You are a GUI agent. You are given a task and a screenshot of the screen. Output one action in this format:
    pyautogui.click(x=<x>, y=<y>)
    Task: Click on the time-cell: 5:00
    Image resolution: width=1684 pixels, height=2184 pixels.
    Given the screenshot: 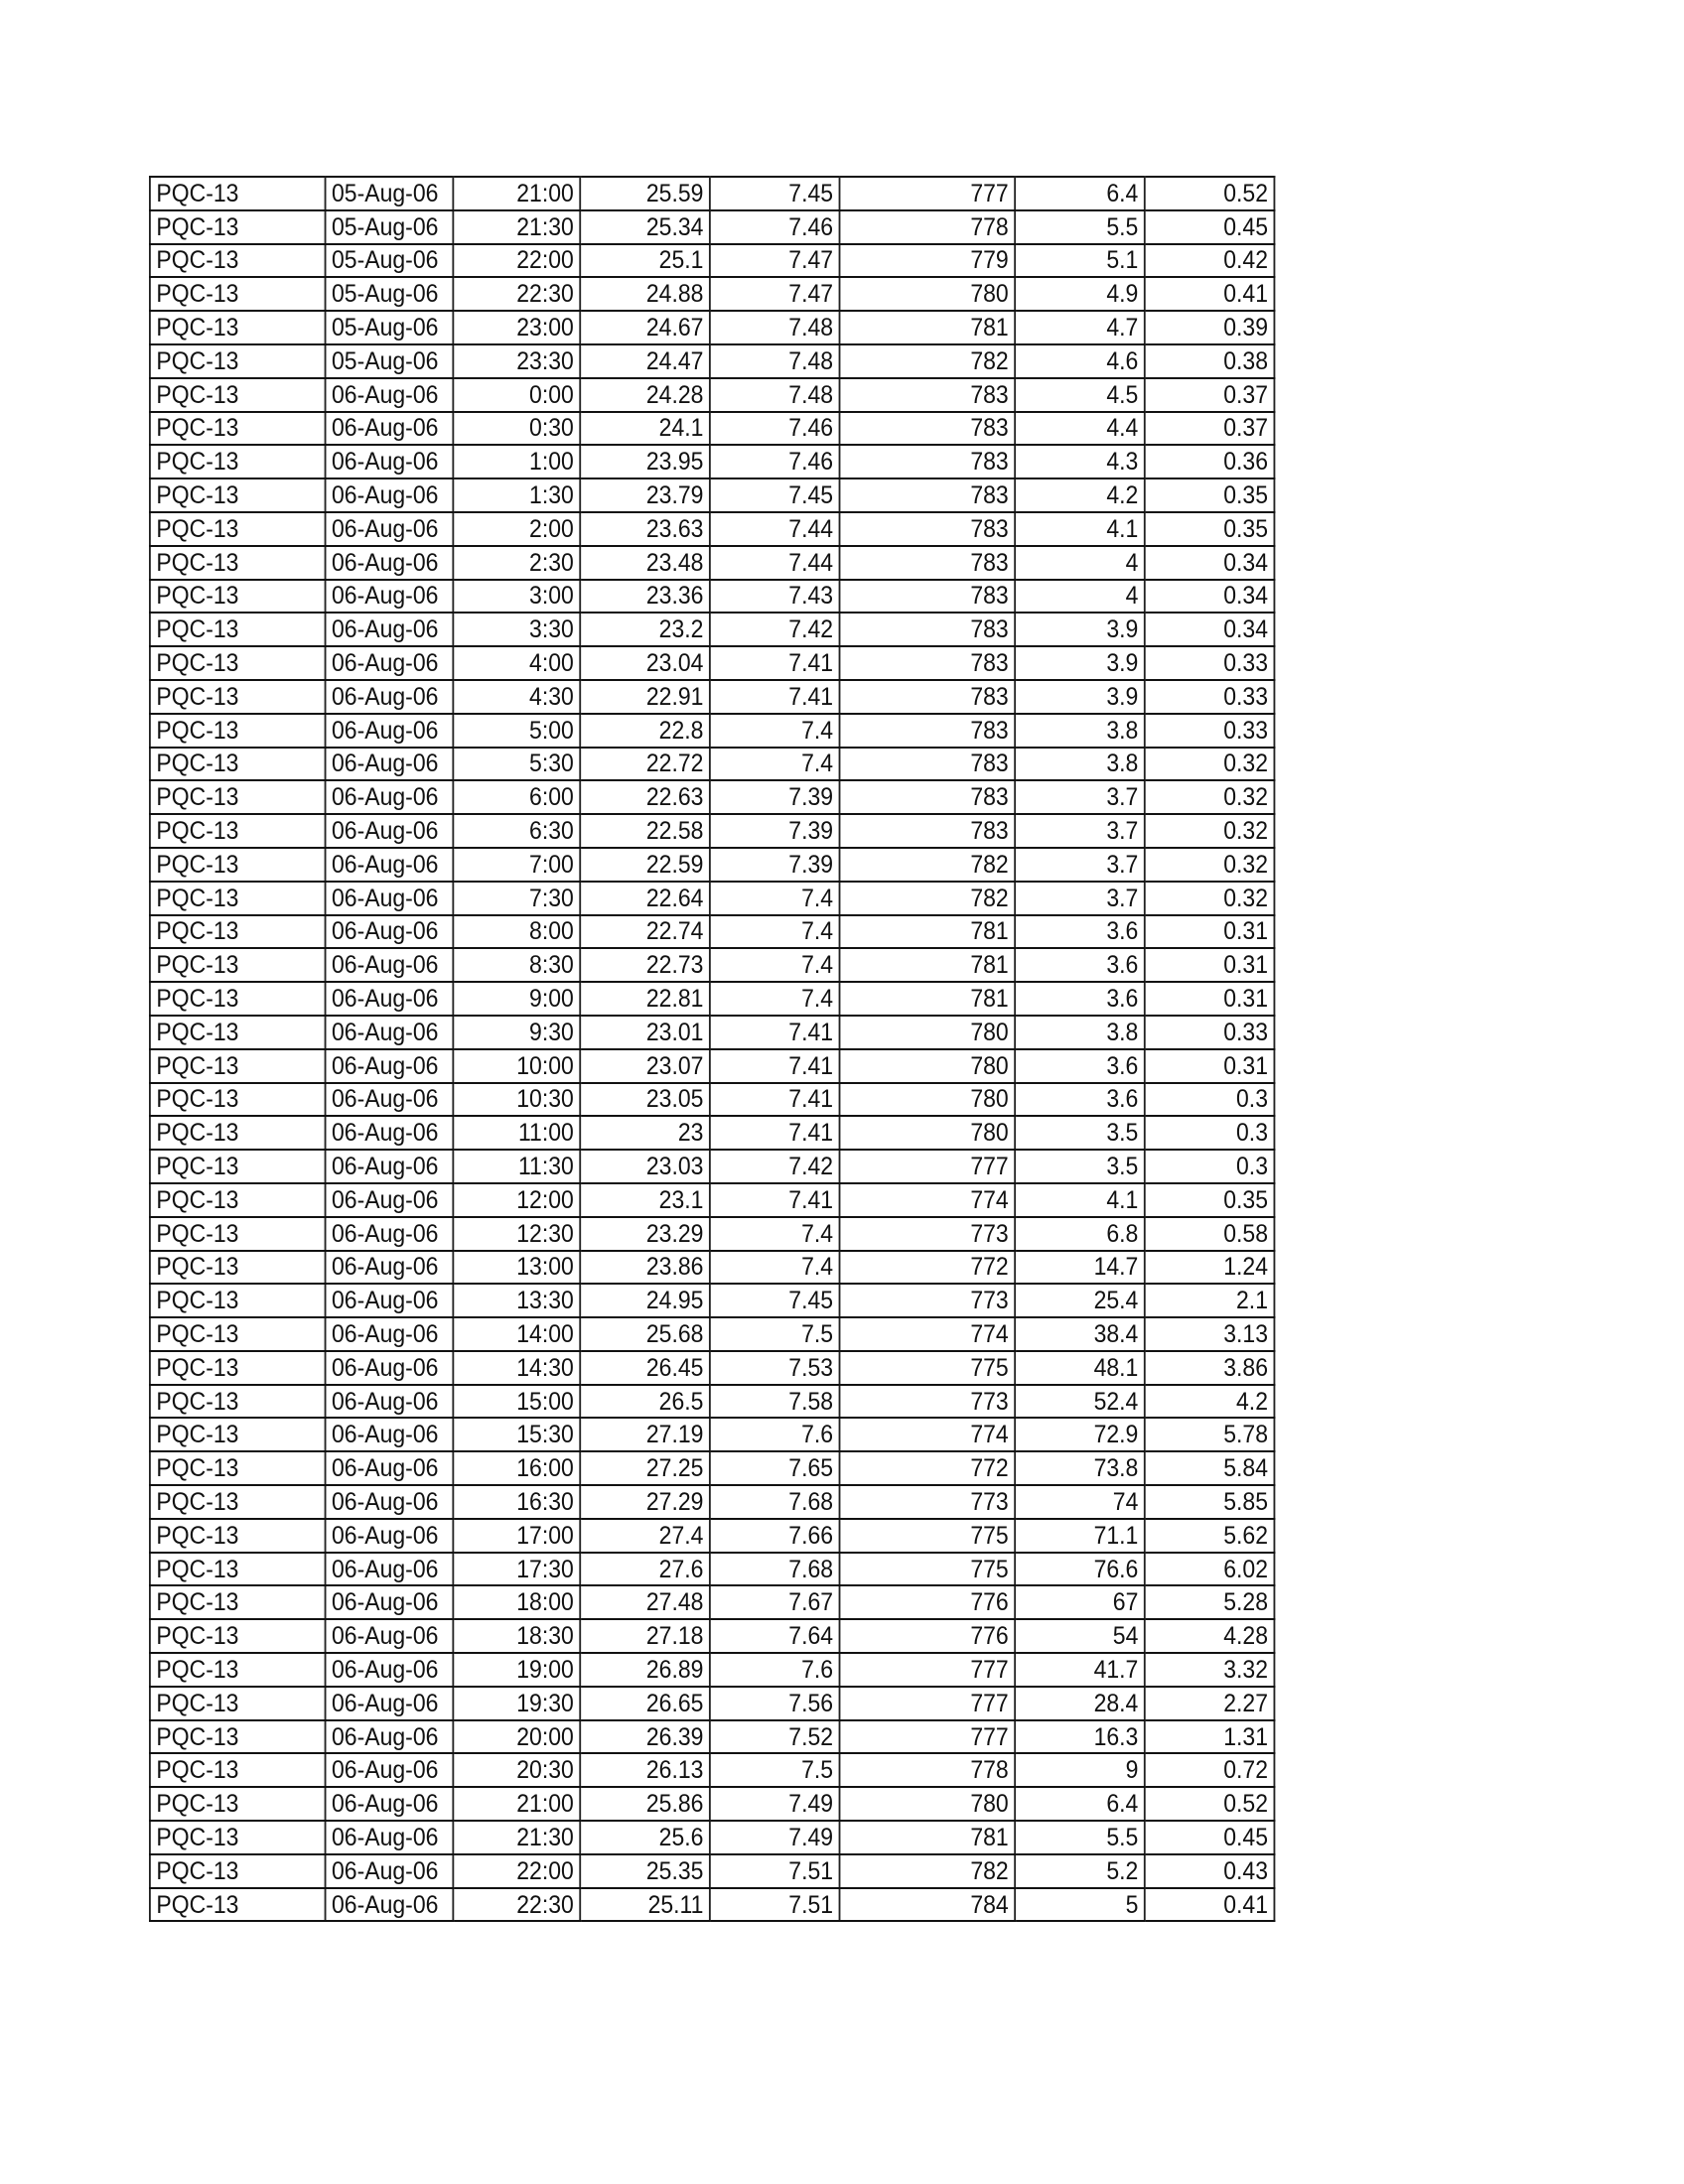 What is the action you would take?
    pyautogui.click(x=517, y=731)
    